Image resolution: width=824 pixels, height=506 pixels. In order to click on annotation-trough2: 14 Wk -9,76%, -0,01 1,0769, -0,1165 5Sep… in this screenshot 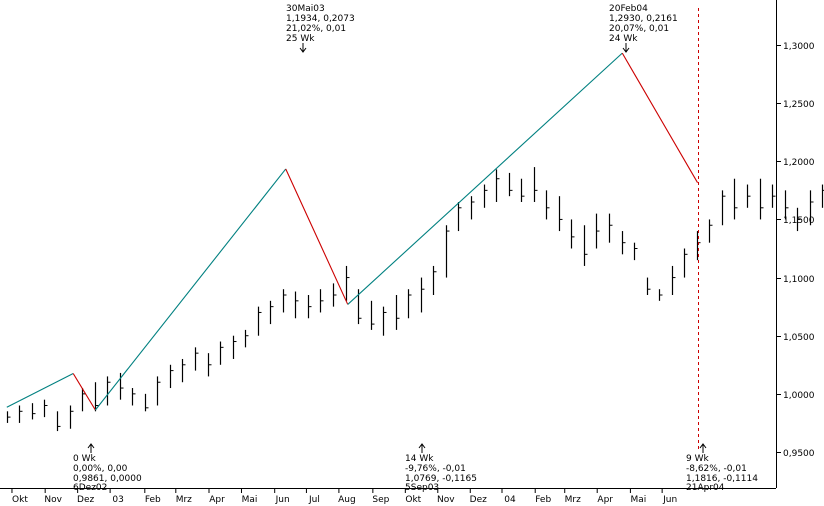, I will do `click(441, 468)`.